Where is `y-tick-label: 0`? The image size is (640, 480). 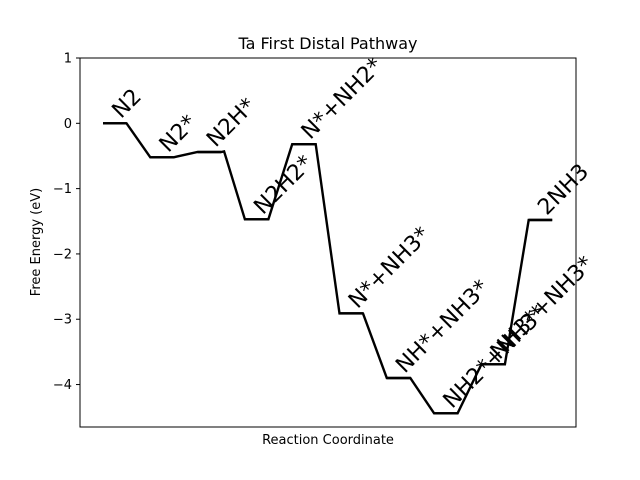
y-tick-label: 0 is located at coordinates (68, 124).